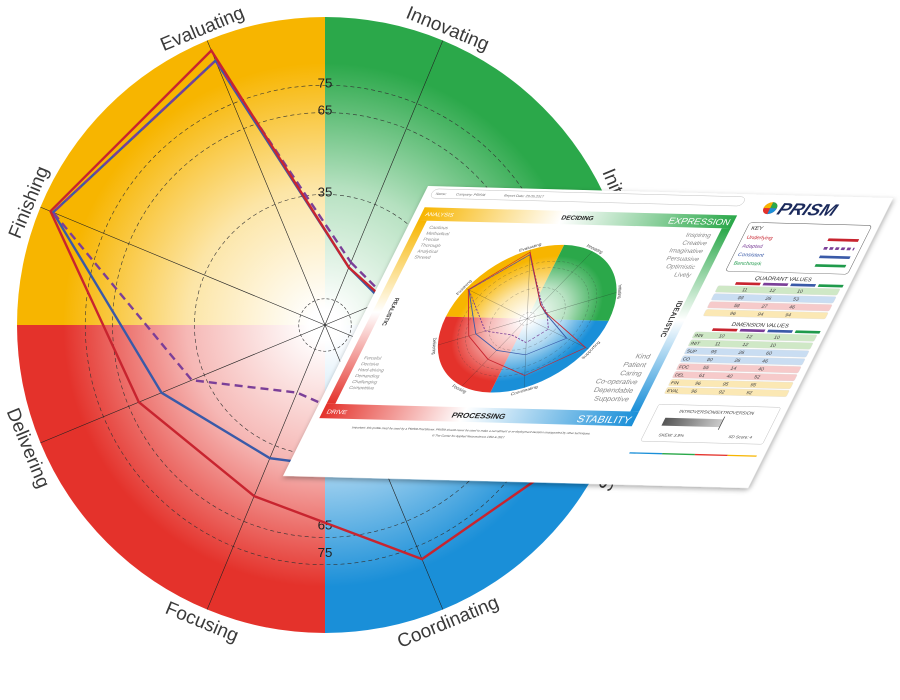 The image size is (900, 700). Describe the element at coordinates (733, 369) in the screenshot. I see `table-cell: 14` at that location.